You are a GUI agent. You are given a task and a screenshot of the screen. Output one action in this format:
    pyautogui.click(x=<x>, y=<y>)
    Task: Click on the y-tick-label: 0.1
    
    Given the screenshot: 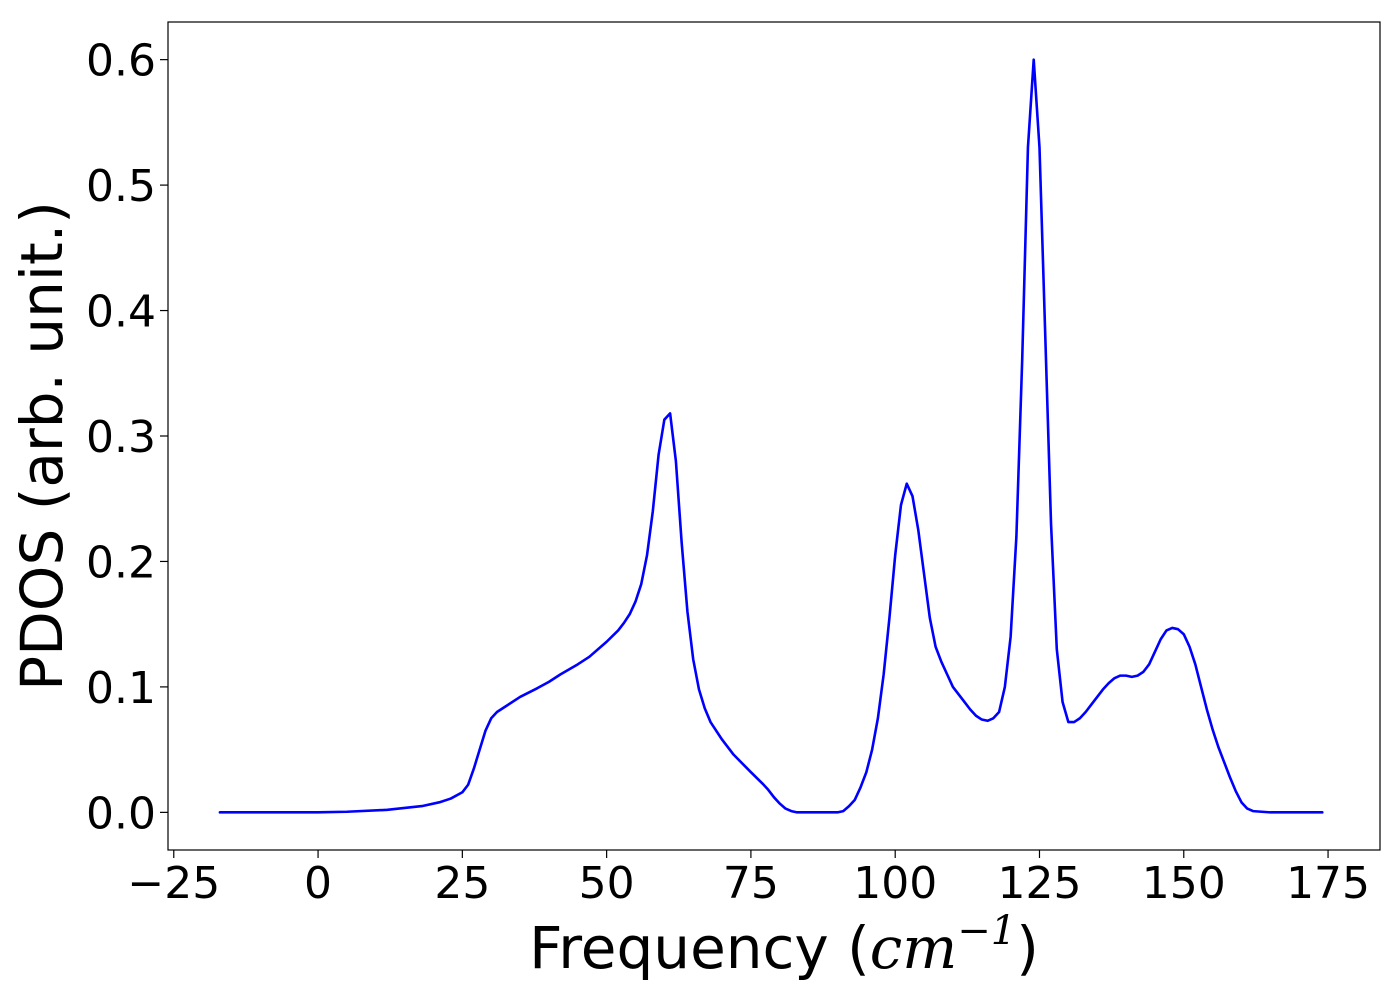 What is the action you would take?
    pyautogui.click(x=121, y=688)
    